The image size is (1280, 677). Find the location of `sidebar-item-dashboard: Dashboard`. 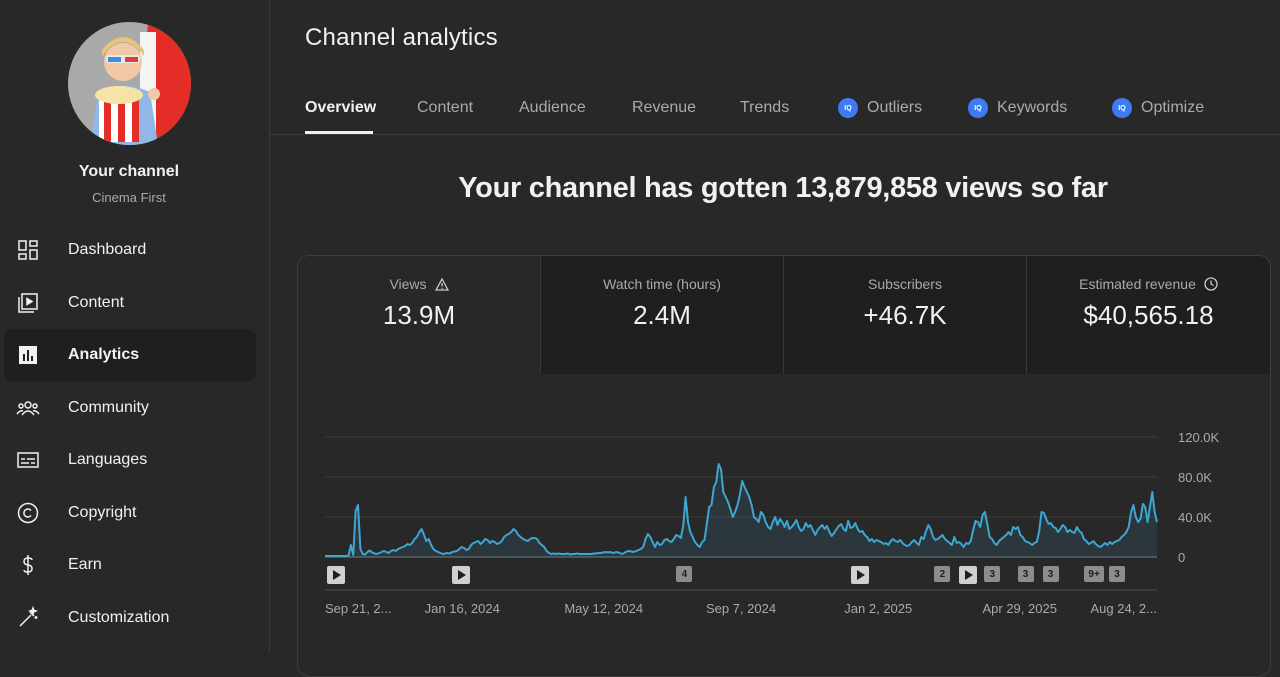

sidebar-item-dashboard: Dashboard is located at coordinates (130, 250).